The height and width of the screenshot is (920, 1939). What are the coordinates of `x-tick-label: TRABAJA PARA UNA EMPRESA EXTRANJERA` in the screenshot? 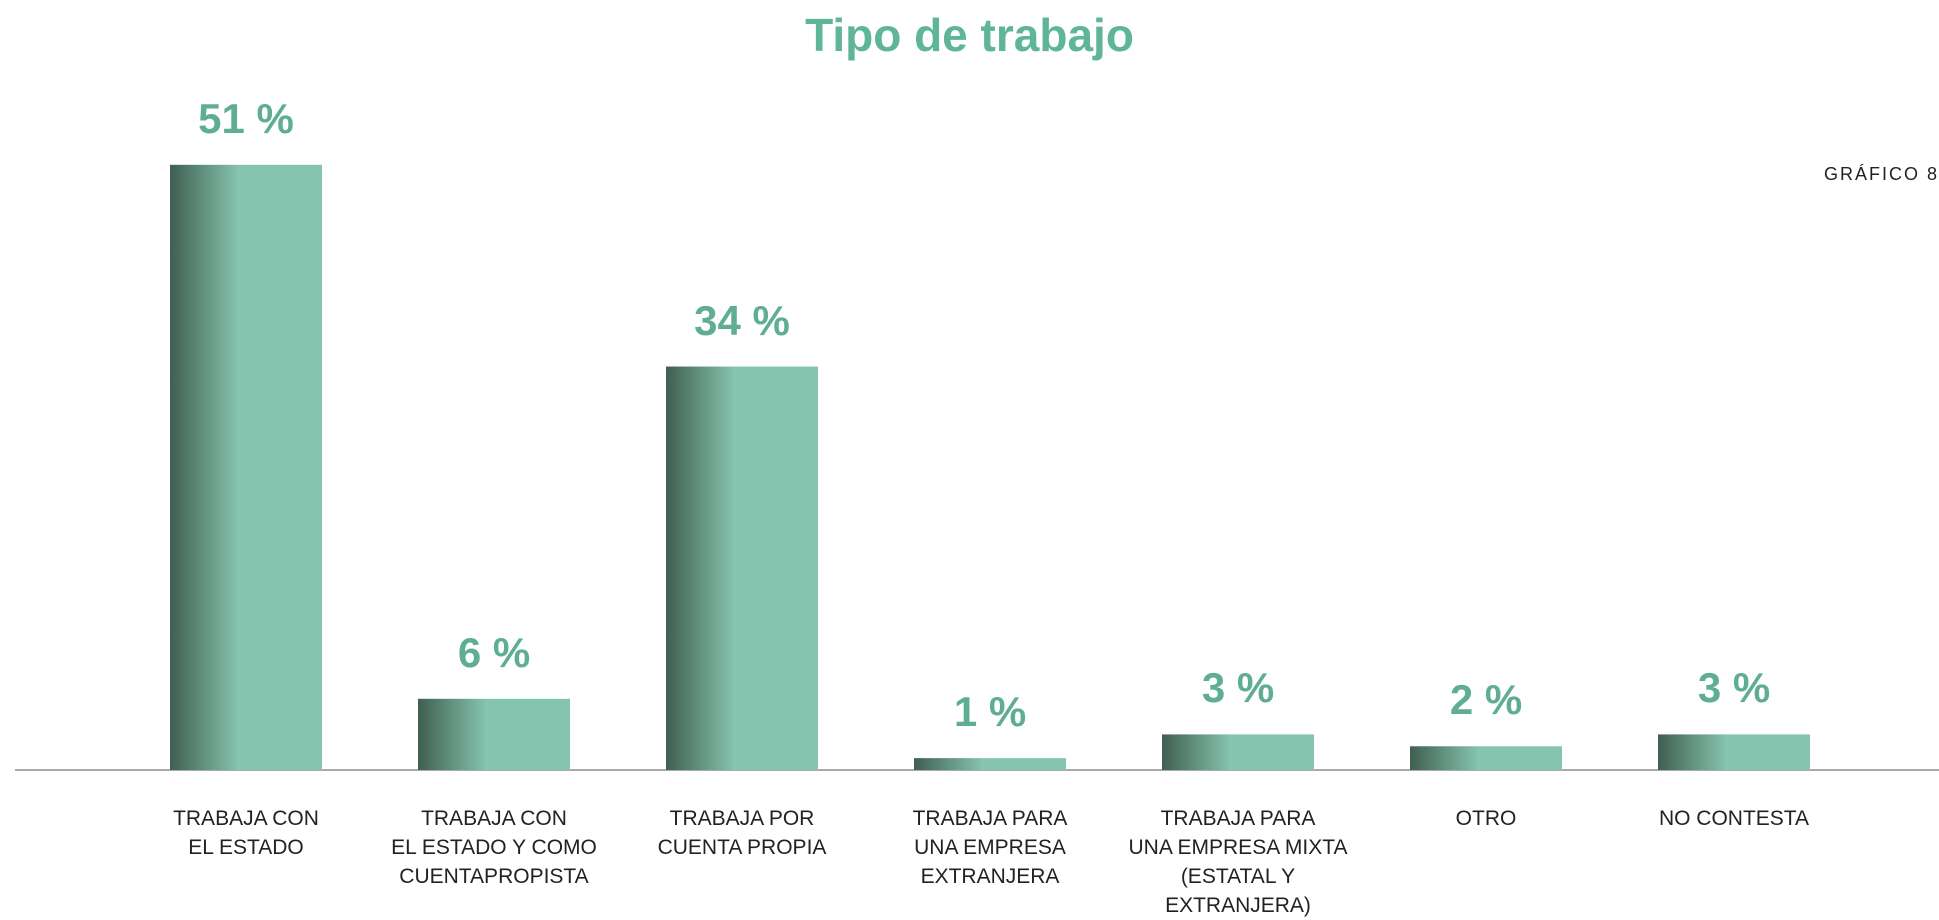 It's located at (990, 847).